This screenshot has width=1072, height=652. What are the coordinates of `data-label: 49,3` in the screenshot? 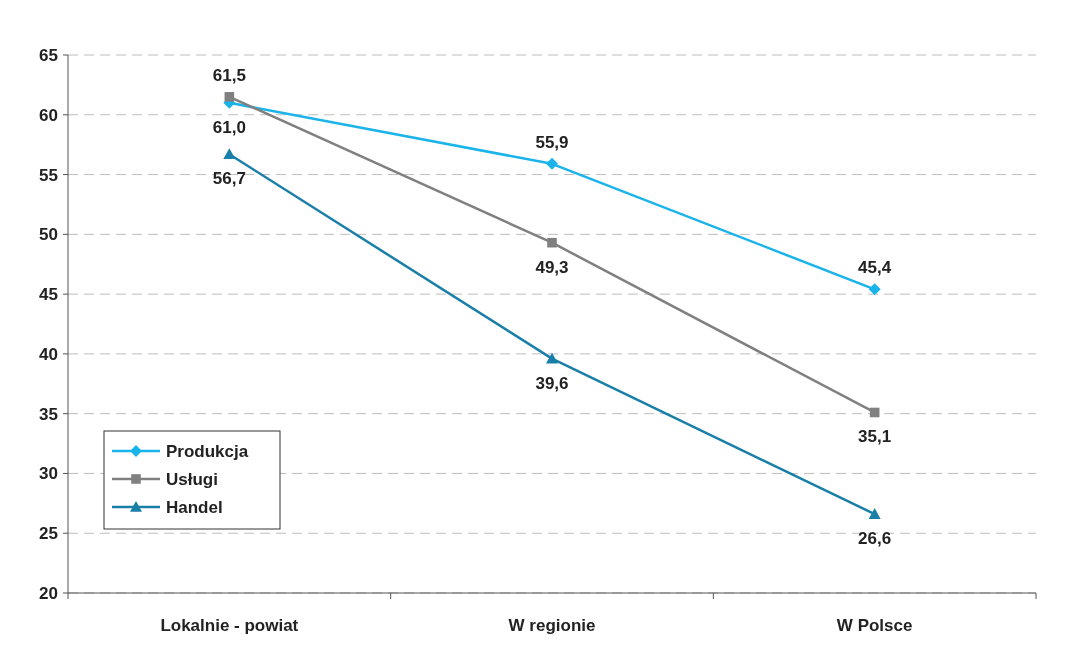 It's located at (552, 267).